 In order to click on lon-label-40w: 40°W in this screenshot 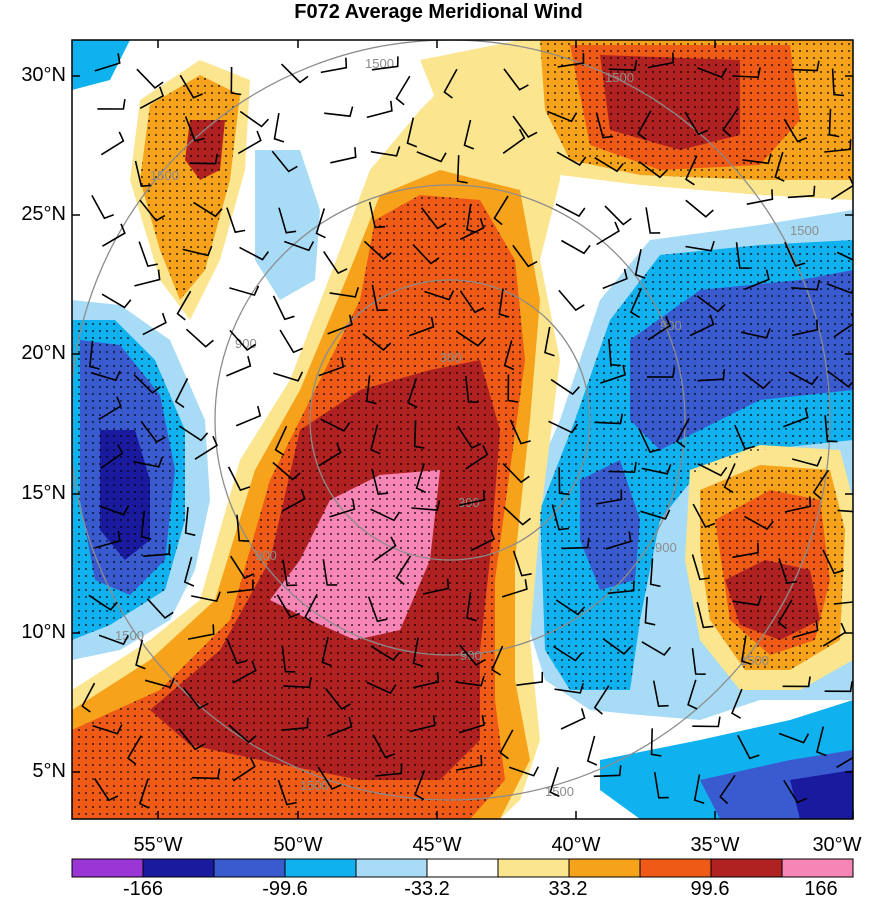, I will do `click(576, 845)`.